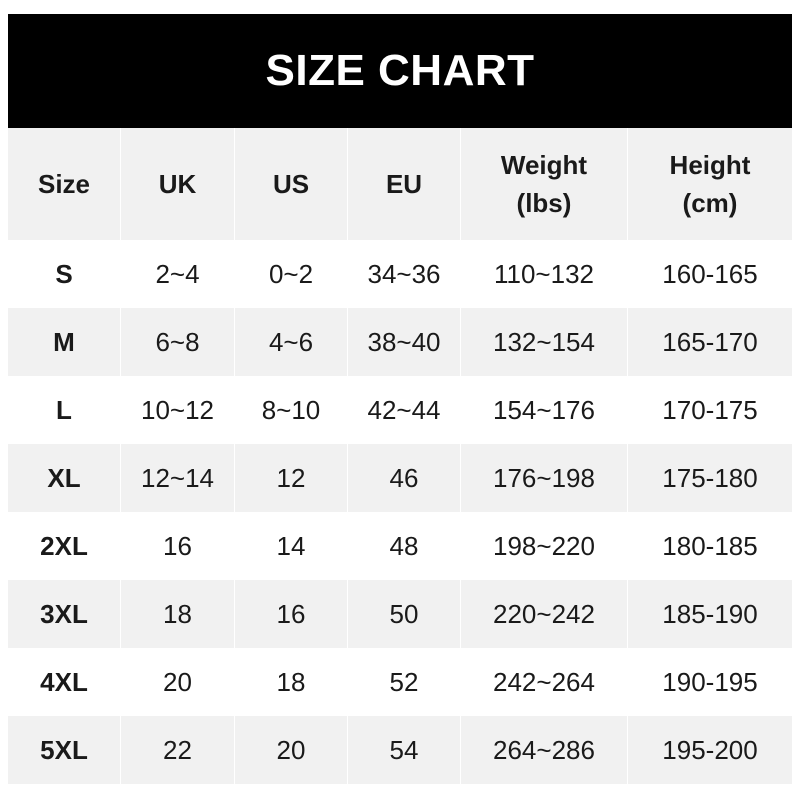 The width and height of the screenshot is (800, 800). What do you see at coordinates (544, 184) in the screenshot?
I see `column-header-weight: Weight (lbs)` at bounding box center [544, 184].